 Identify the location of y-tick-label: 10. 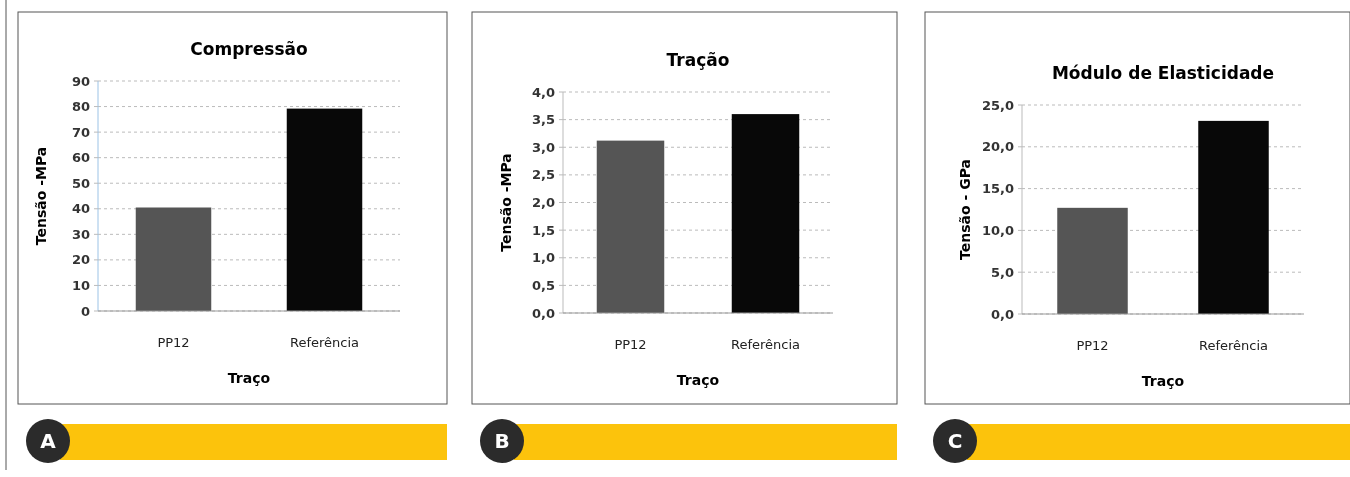
(80, 285).